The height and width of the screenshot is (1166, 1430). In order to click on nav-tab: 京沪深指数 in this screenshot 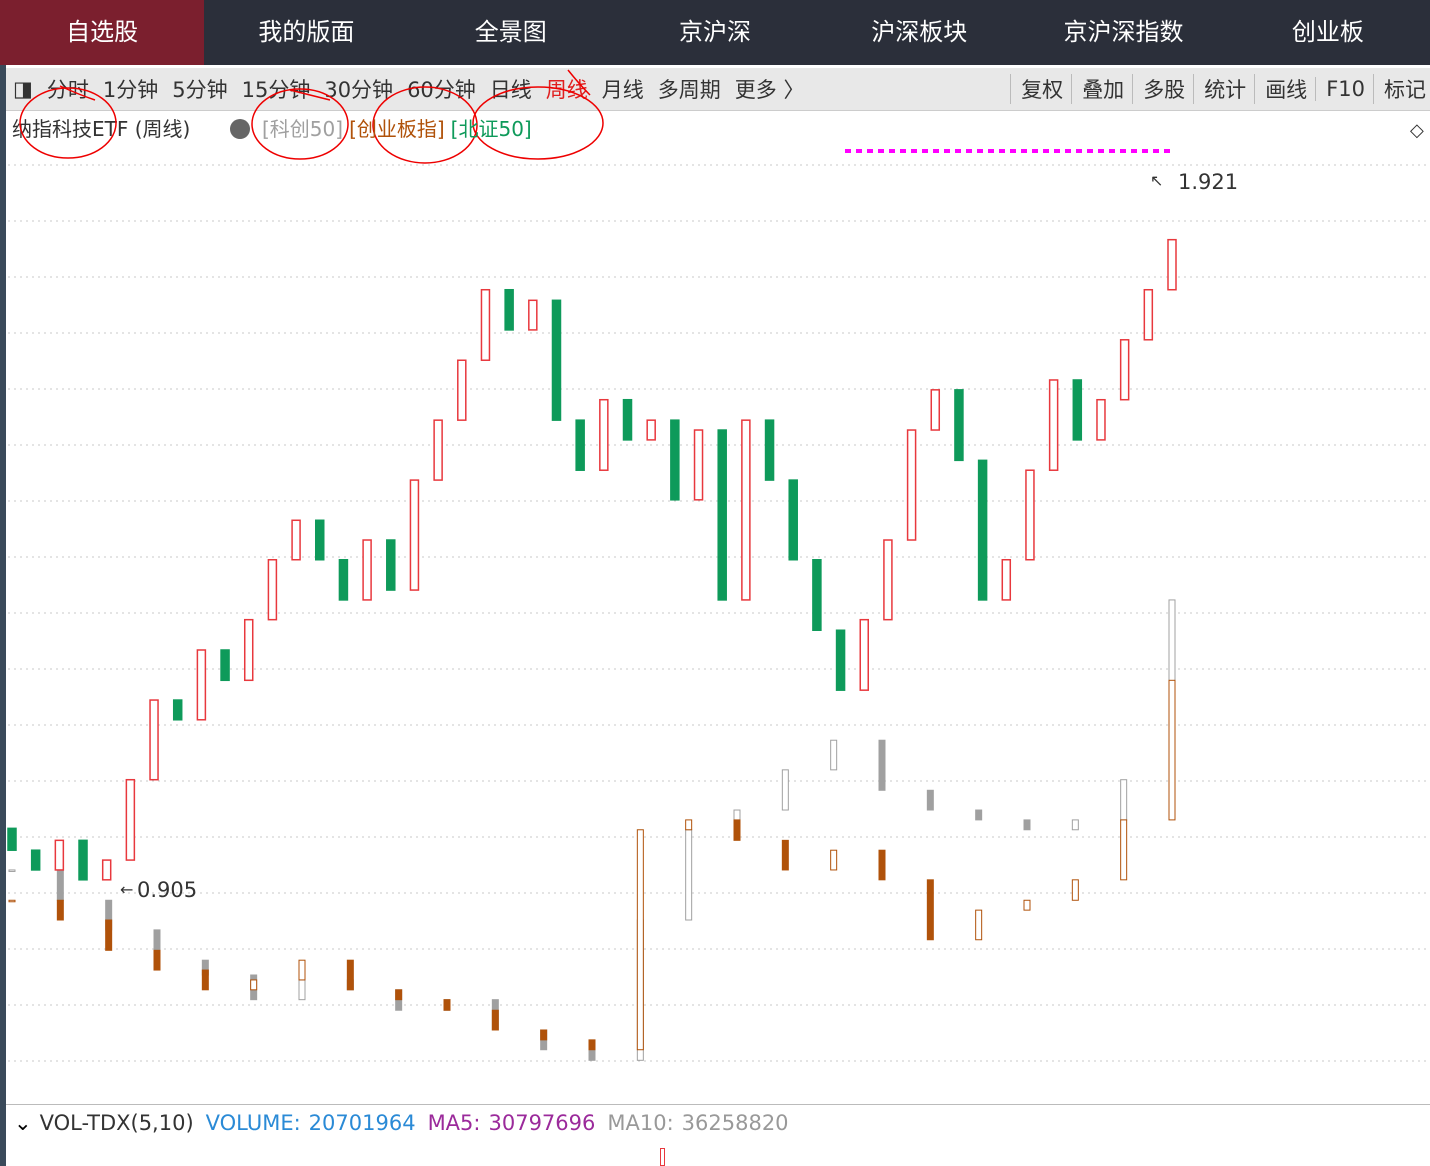, I will do `click(1123, 32)`.